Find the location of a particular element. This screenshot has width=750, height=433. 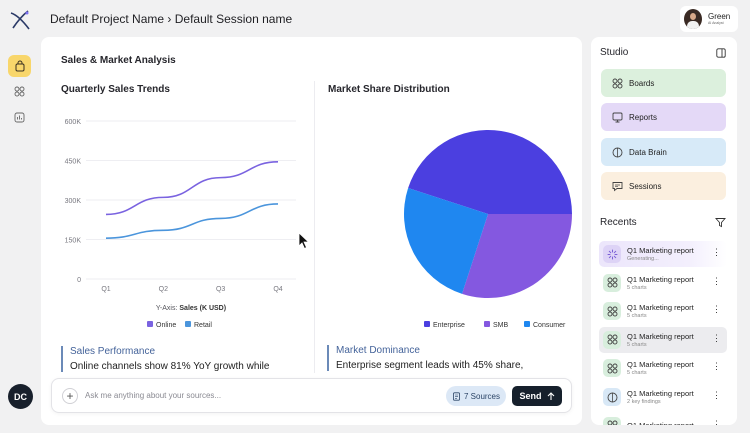

recent-item: Q1 Marketing report 2 key findings ⋮ is located at coordinates (663, 397).